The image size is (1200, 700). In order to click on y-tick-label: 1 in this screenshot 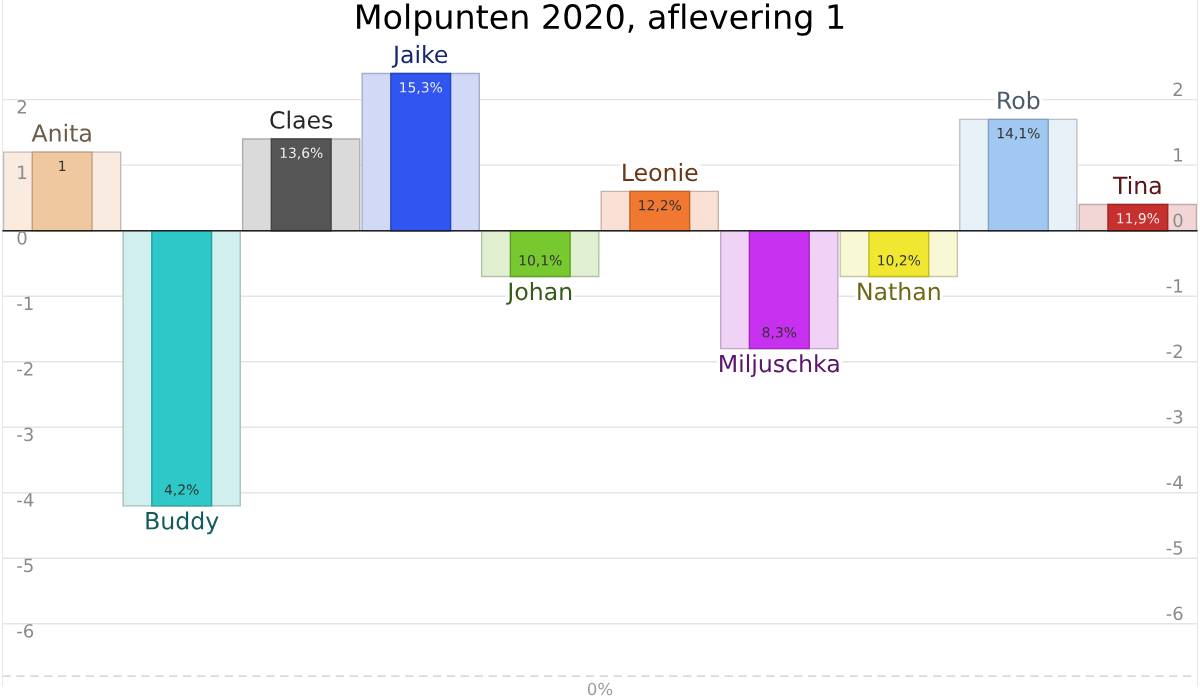, I will do `click(22, 172)`.